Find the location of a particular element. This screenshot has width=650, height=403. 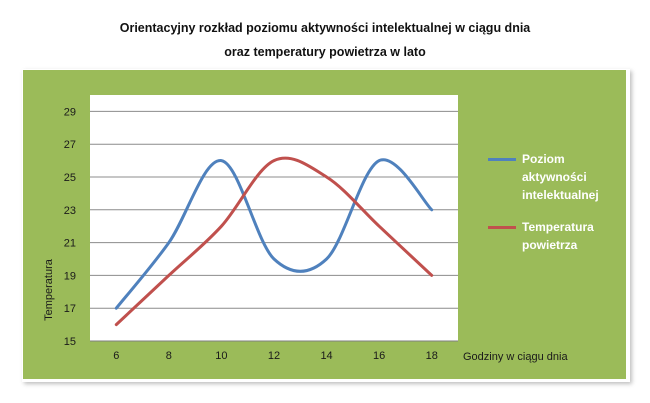

y-tick-label: 15 is located at coordinates (70, 342).